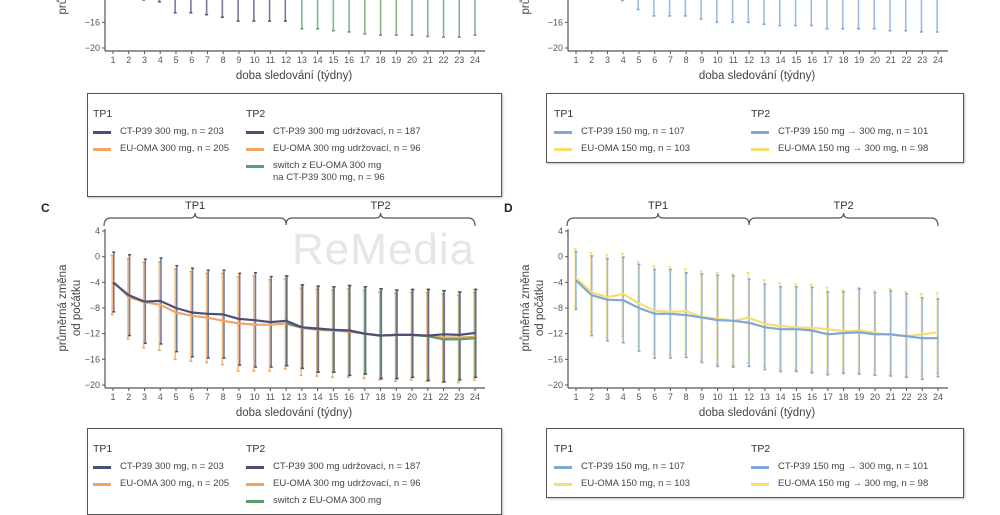 Image resolution: width=1000 pixels, height=515 pixels. What do you see at coordinates (95, 308) in the screenshot?
I see `y-tick-label: −8` at bounding box center [95, 308].